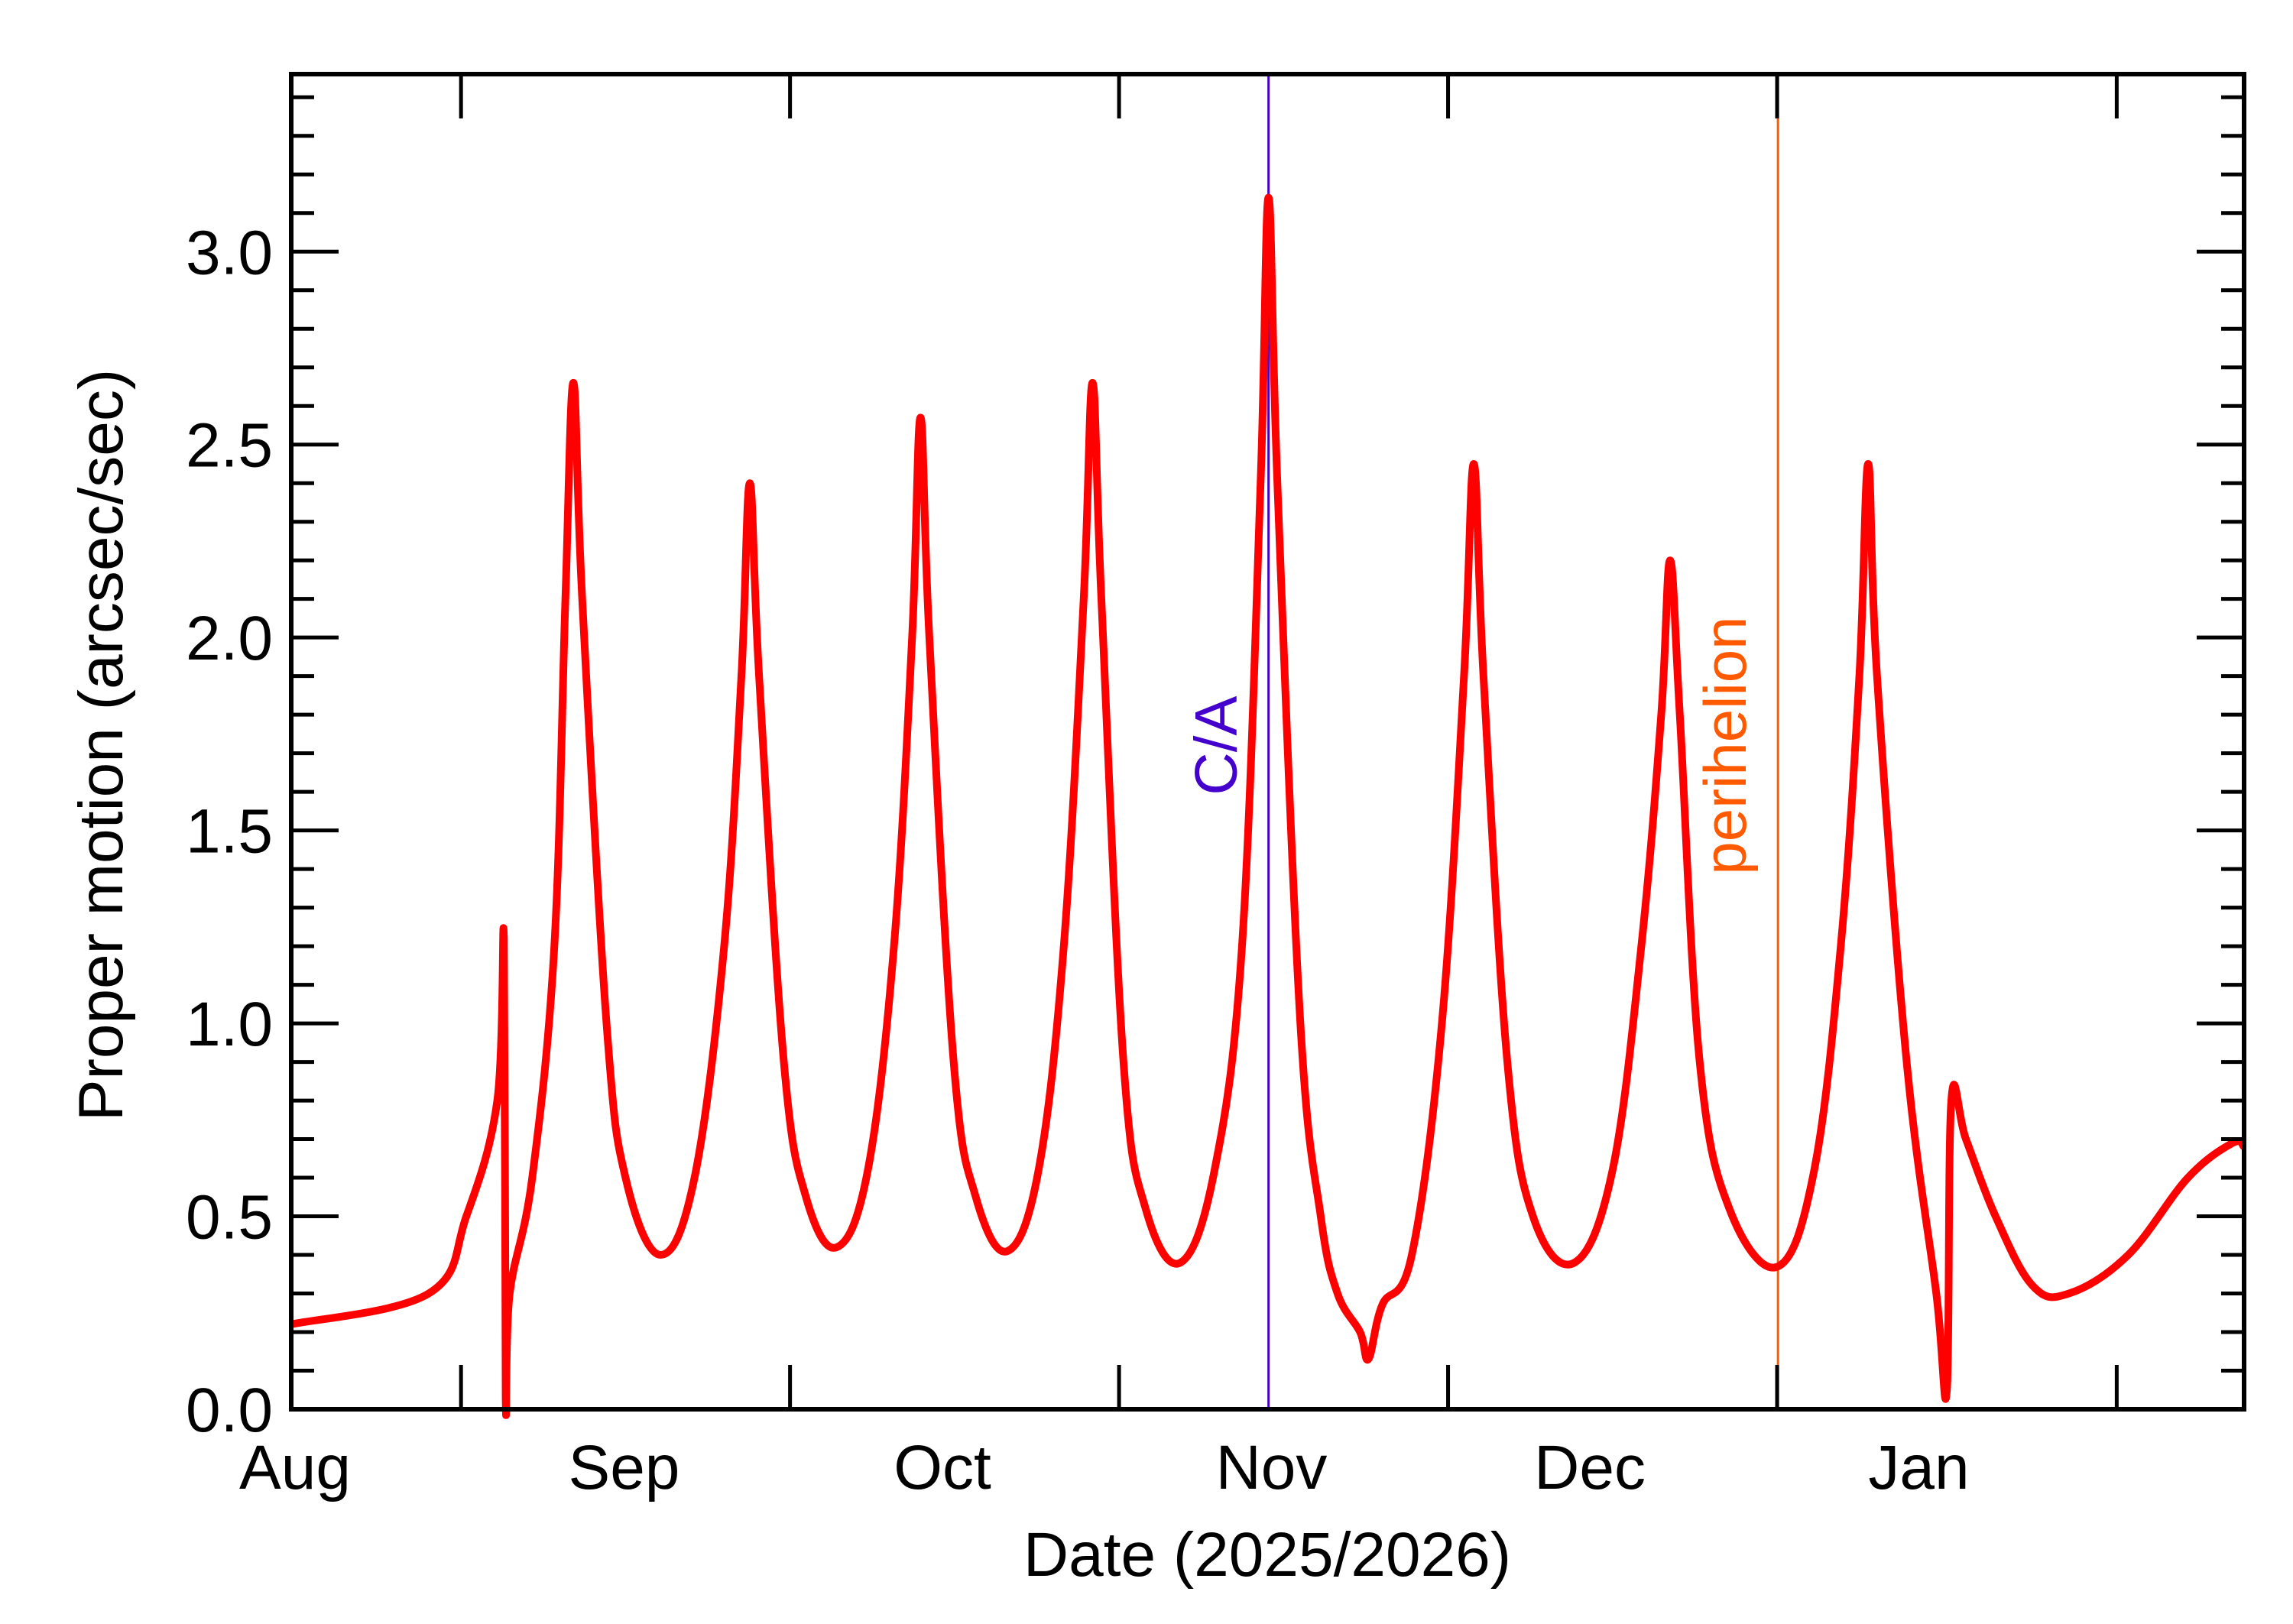 This screenshot has width=2293, height=1624. What do you see at coordinates (1725, 745) in the screenshot?
I see `annotation-label: perihelion` at bounding box center [1725, 745].